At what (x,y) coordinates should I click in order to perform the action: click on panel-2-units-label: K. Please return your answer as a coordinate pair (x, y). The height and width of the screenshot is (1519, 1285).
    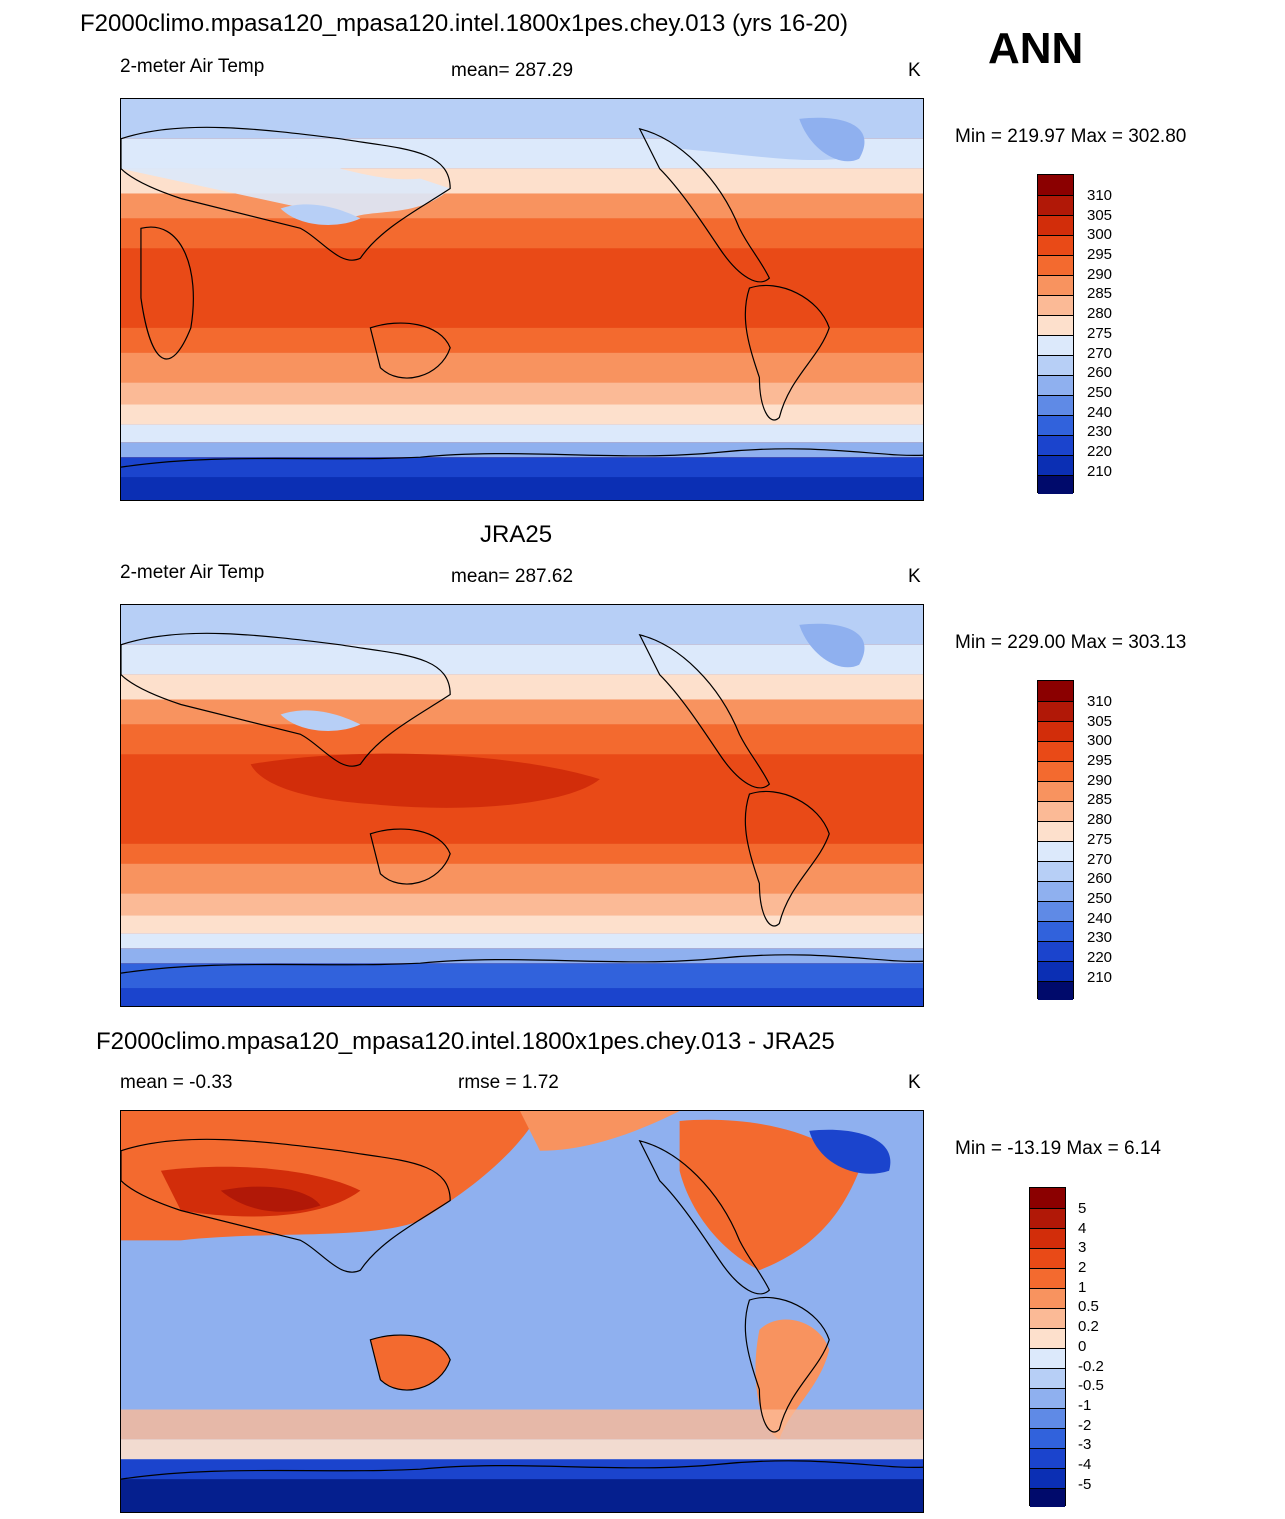
    Looking at the image, I should click on (914, 576).